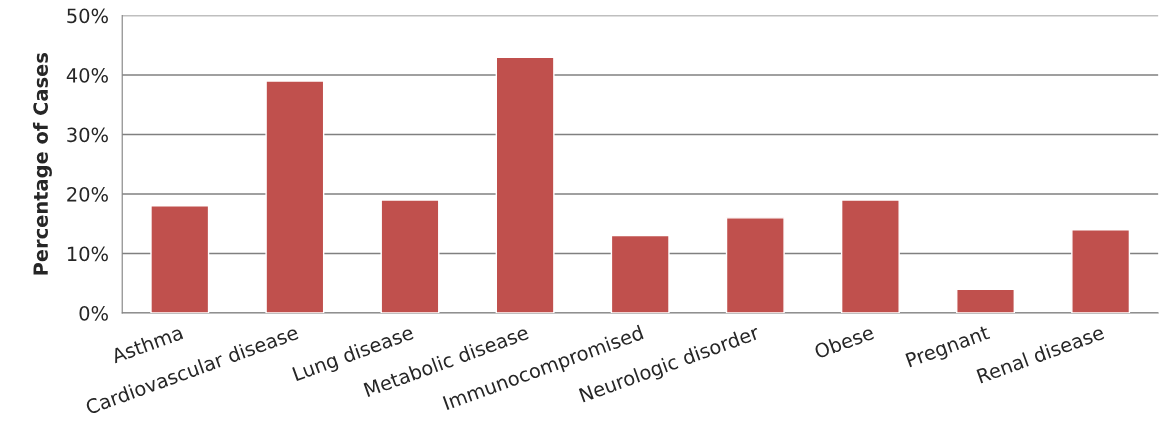 The width and height of the screenshot is (1164, 444). What do you see at coordinates (844, 342) in the screenshot?
I see `x-tick-label: Obese` at bounding box center [844, 342].